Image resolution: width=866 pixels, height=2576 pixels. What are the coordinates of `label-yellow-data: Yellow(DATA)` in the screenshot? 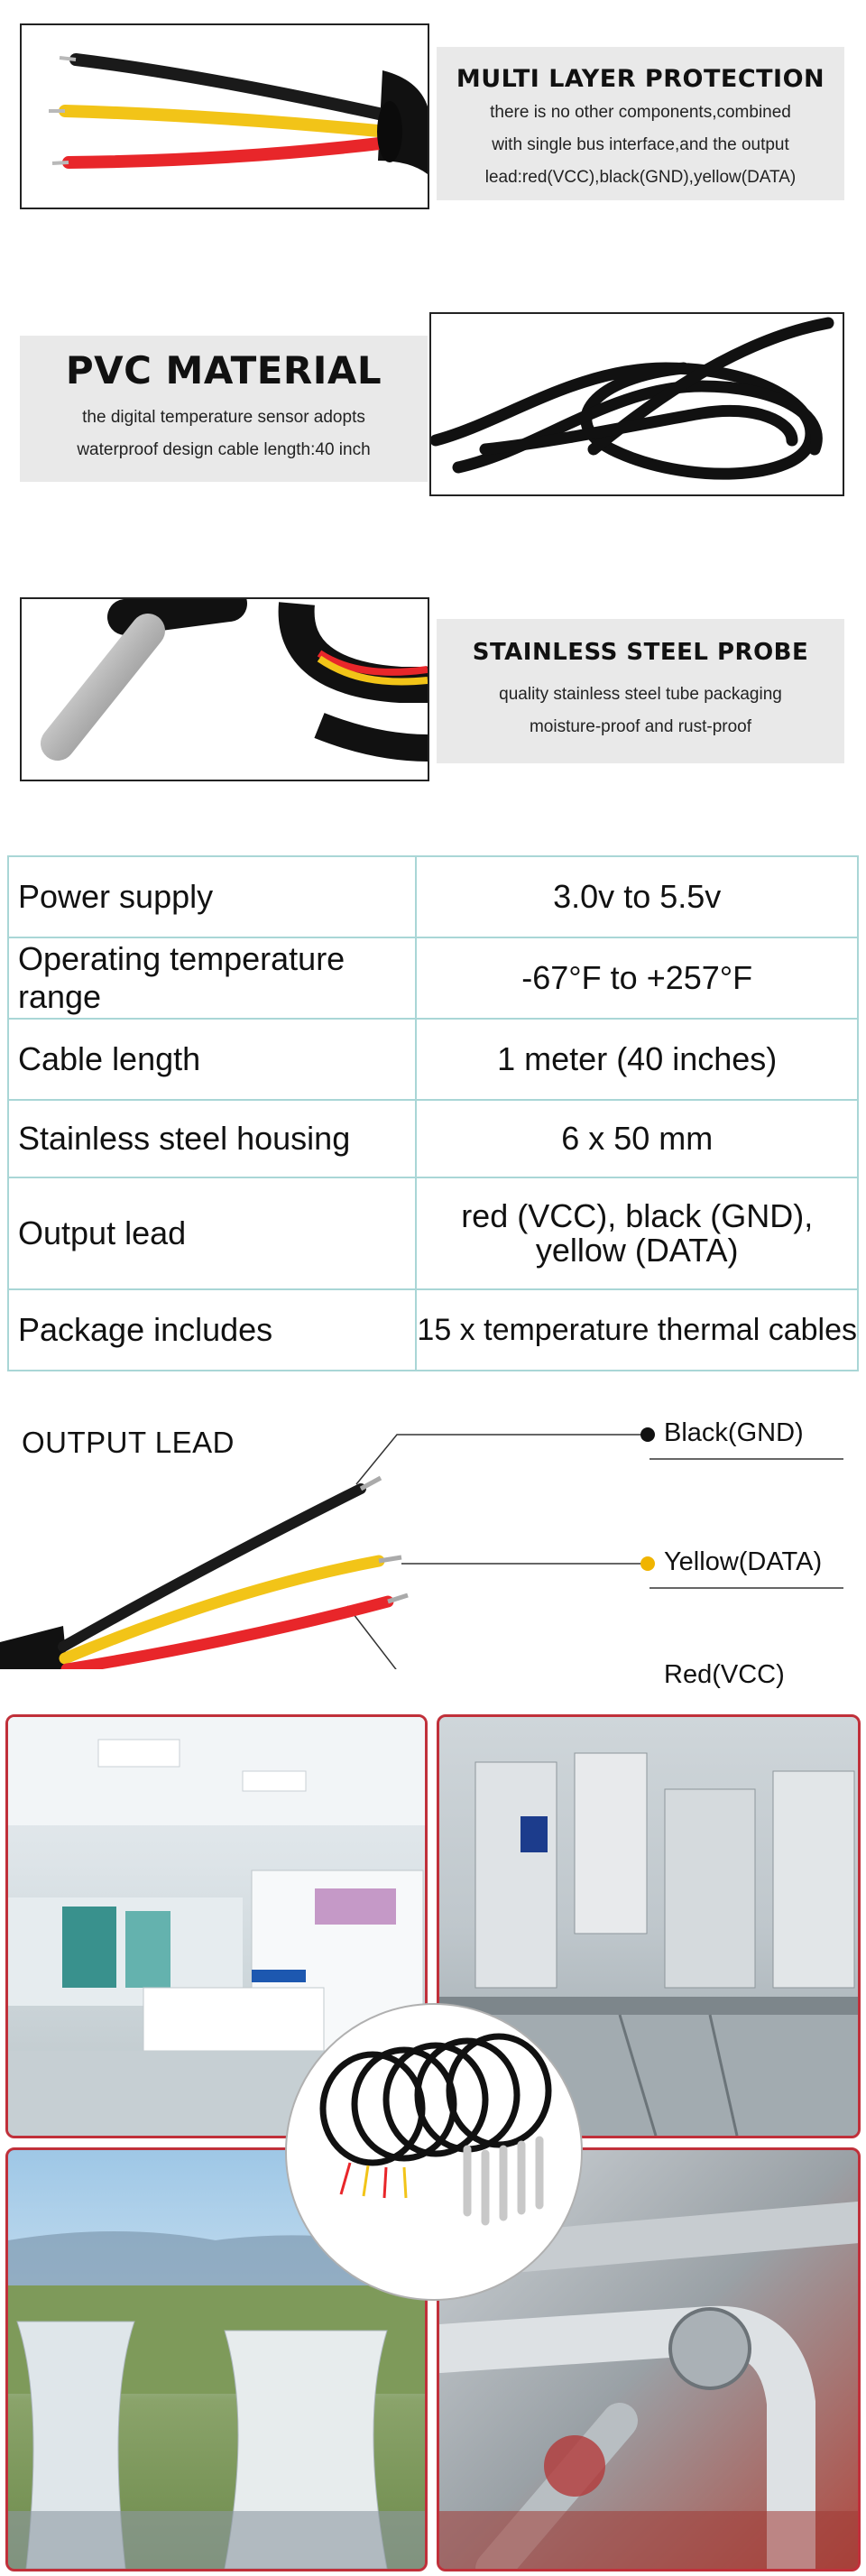 It's located at (743, 1561).